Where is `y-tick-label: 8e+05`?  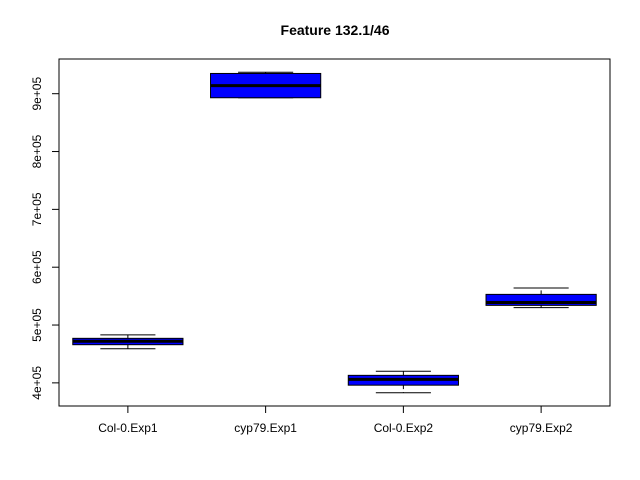 y-tick-label: 8e+05 is located at coordinates (37, 151).